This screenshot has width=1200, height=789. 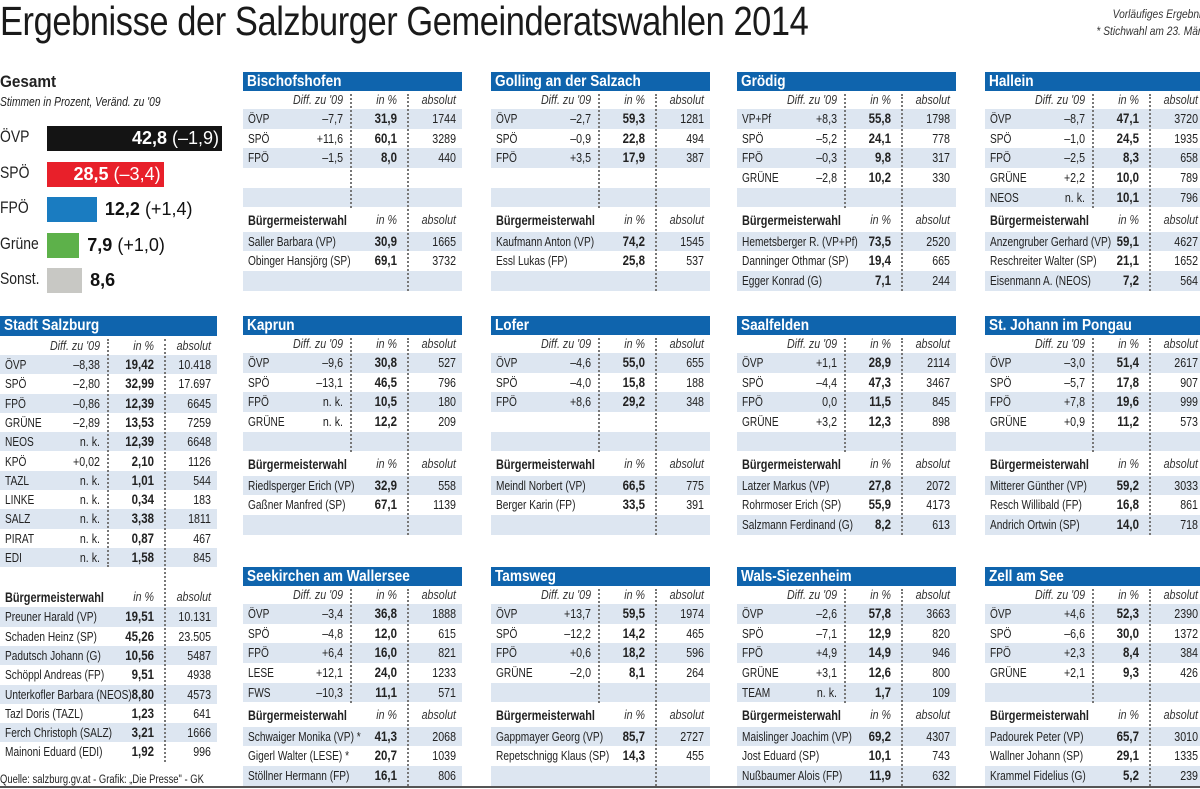 What do you see at coordinates (692, 118) in the screenshot?
I see `party-abs: 1281` at bounding box center [692, 118].